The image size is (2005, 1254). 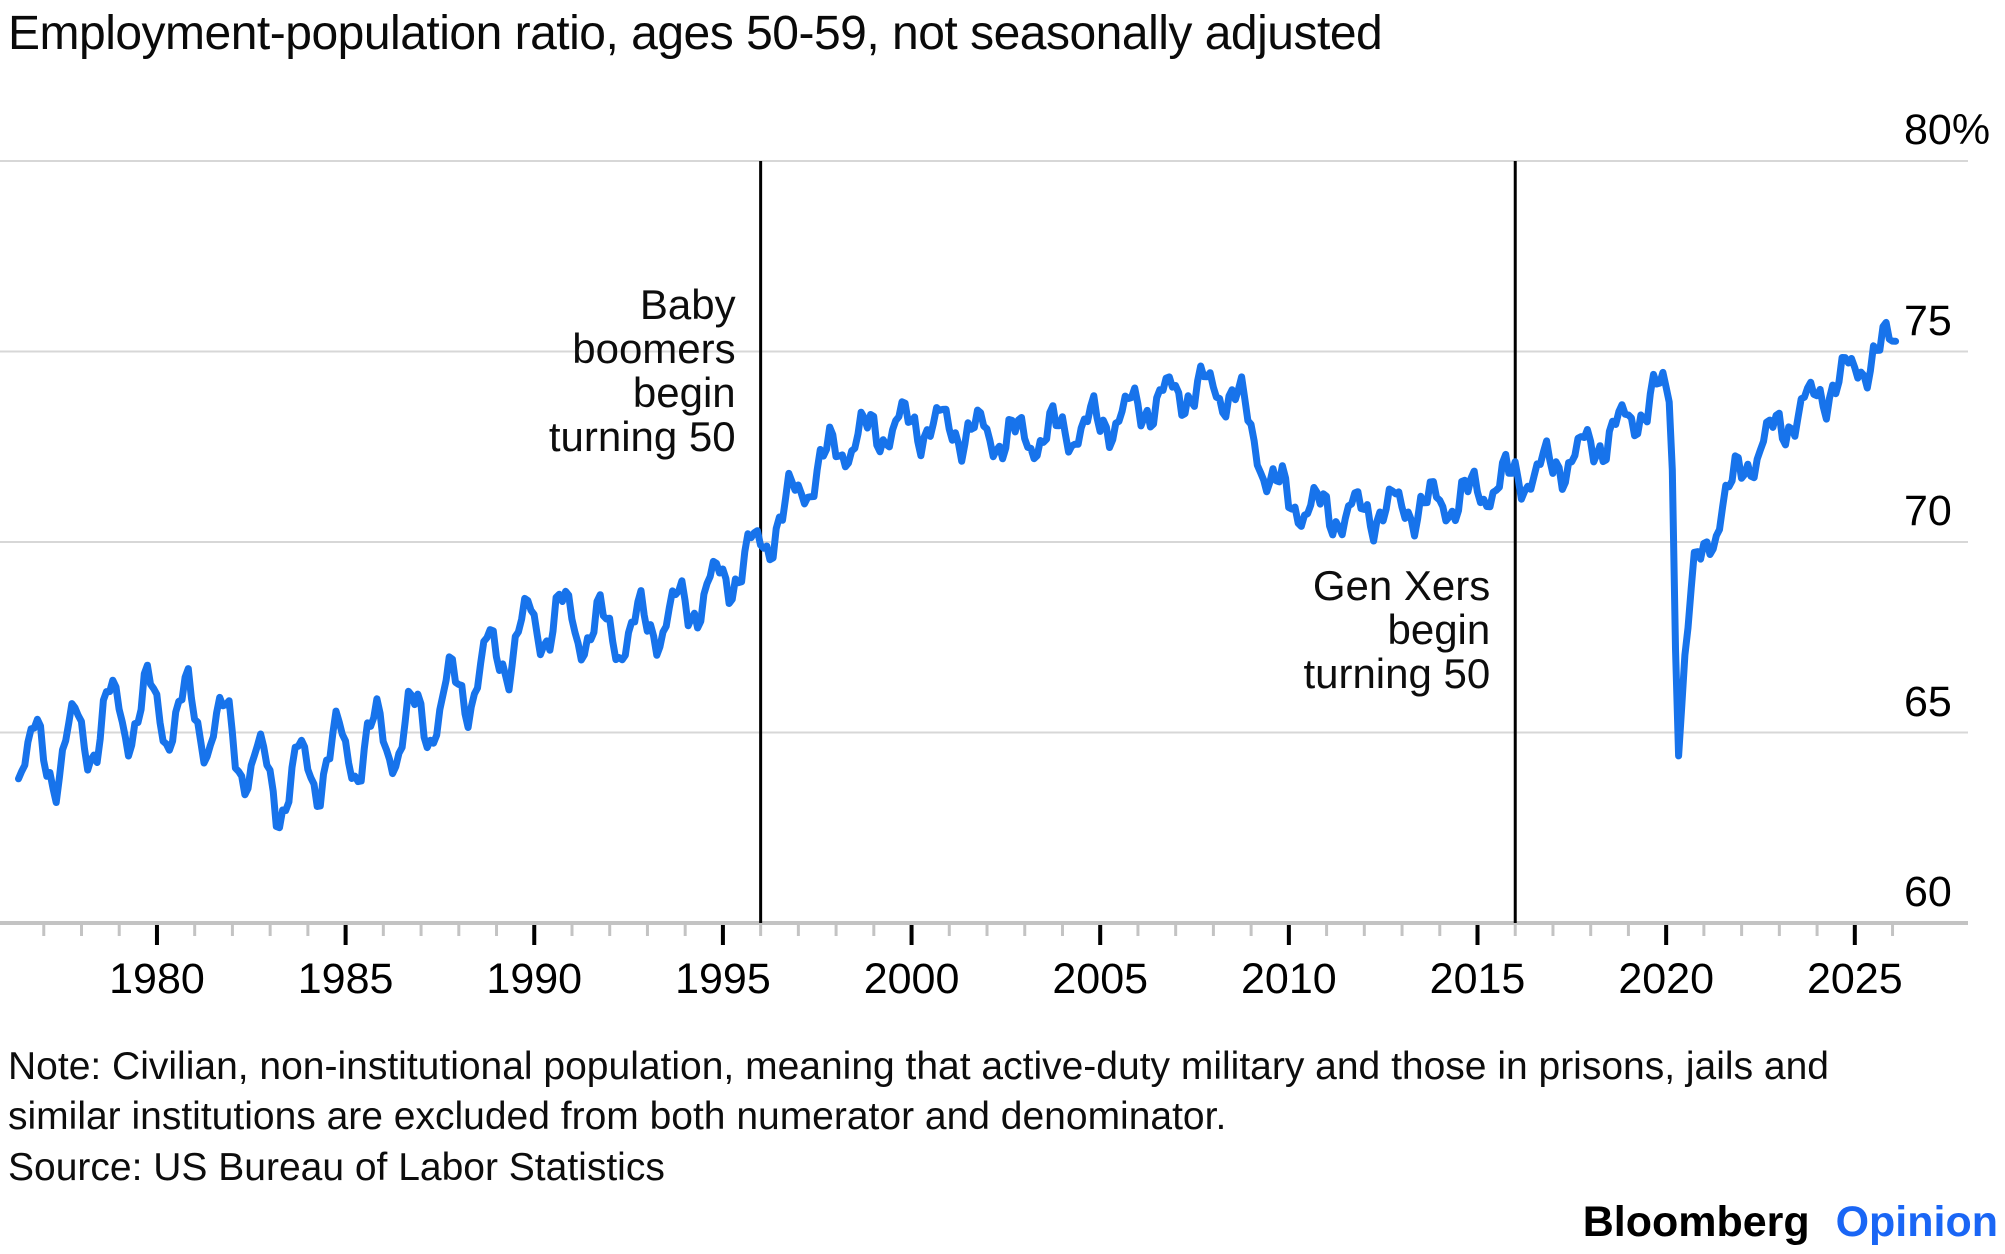 I want to click on x-axis-label: 2015, so click(x=1477, y=979).